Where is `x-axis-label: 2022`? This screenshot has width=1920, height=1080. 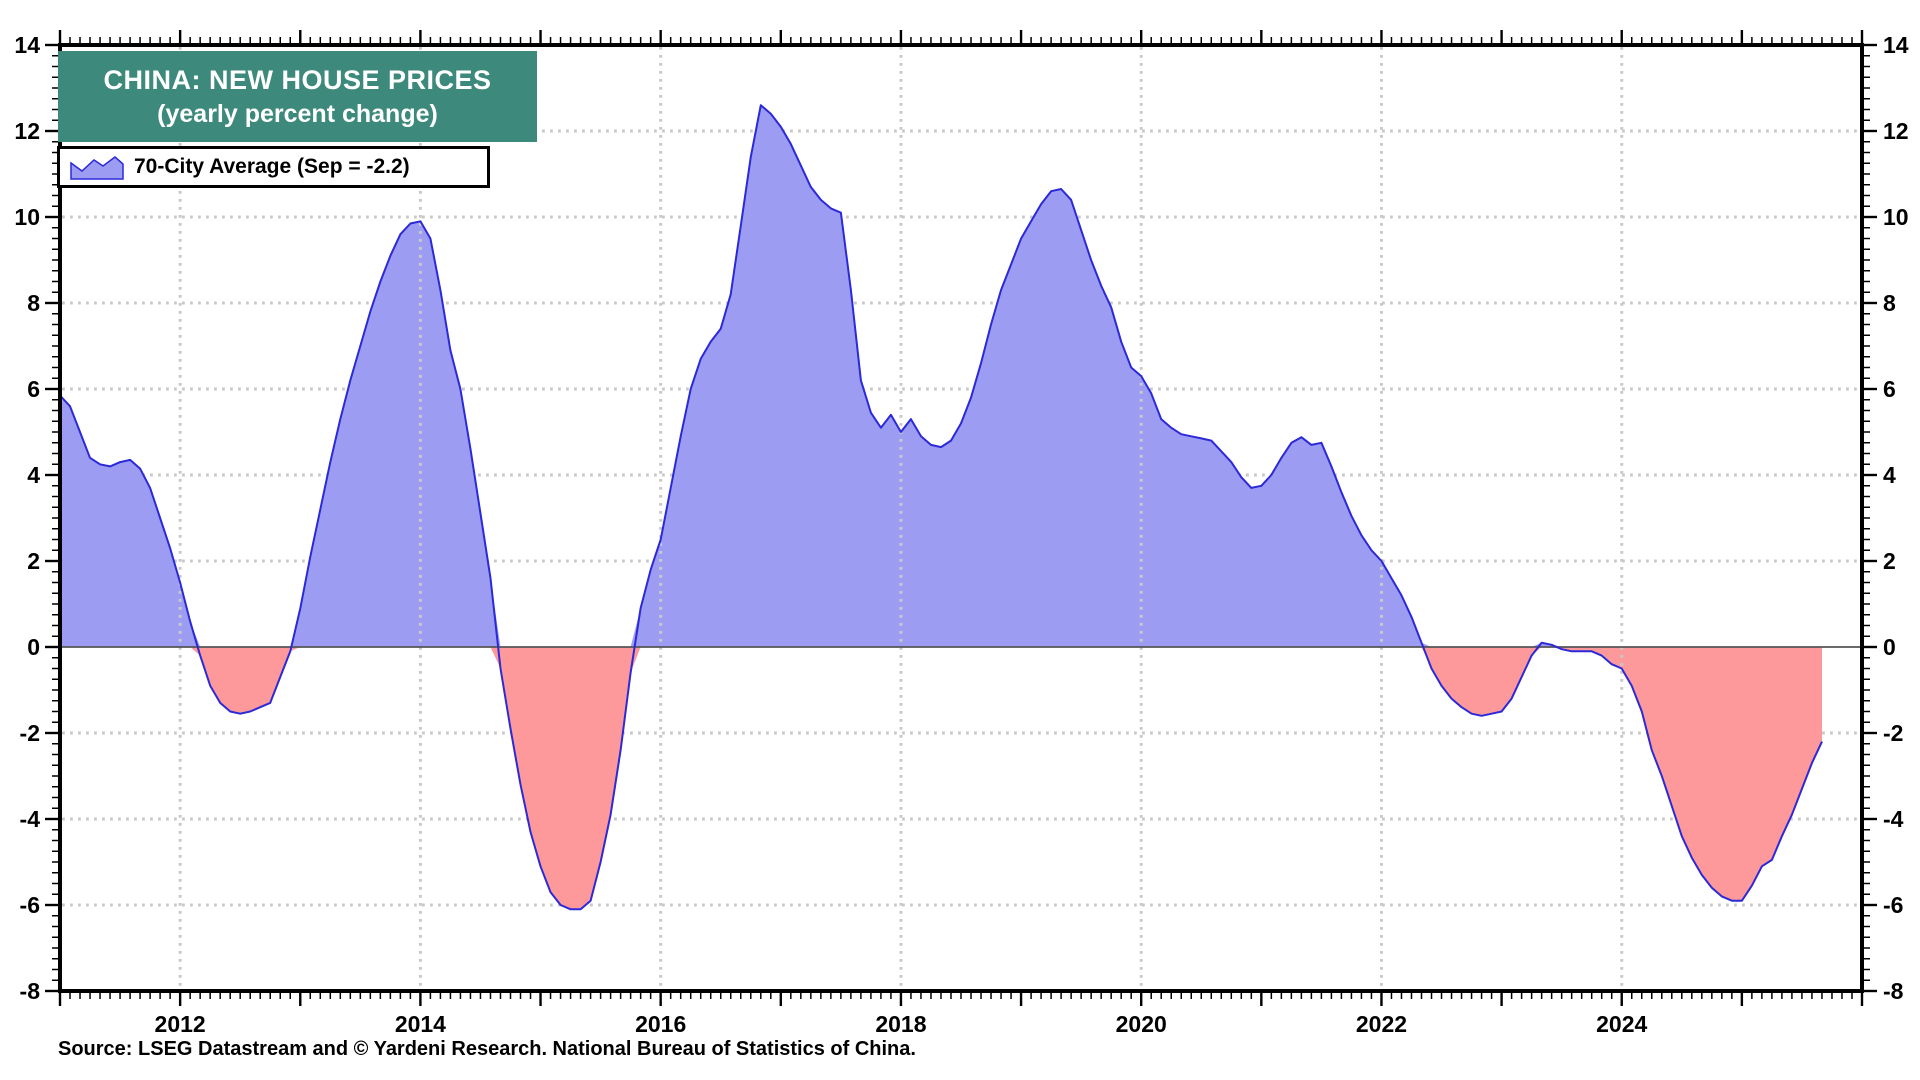 x-axis-label: 2022 is located at coordinates (1381, 1024).